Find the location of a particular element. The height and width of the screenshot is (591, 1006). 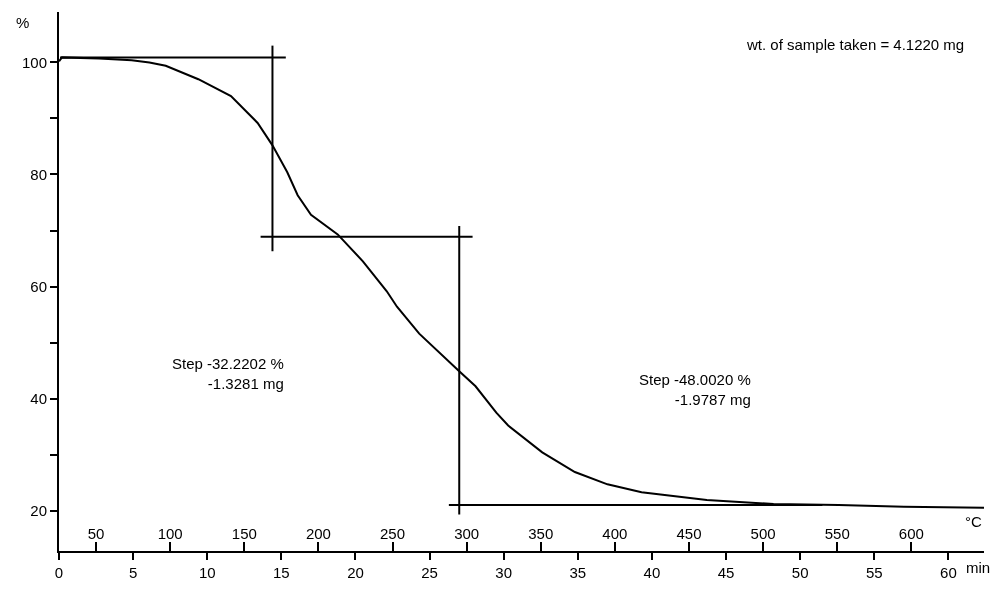

x2-tick-label: 250 is located at coordinates (393, 533).